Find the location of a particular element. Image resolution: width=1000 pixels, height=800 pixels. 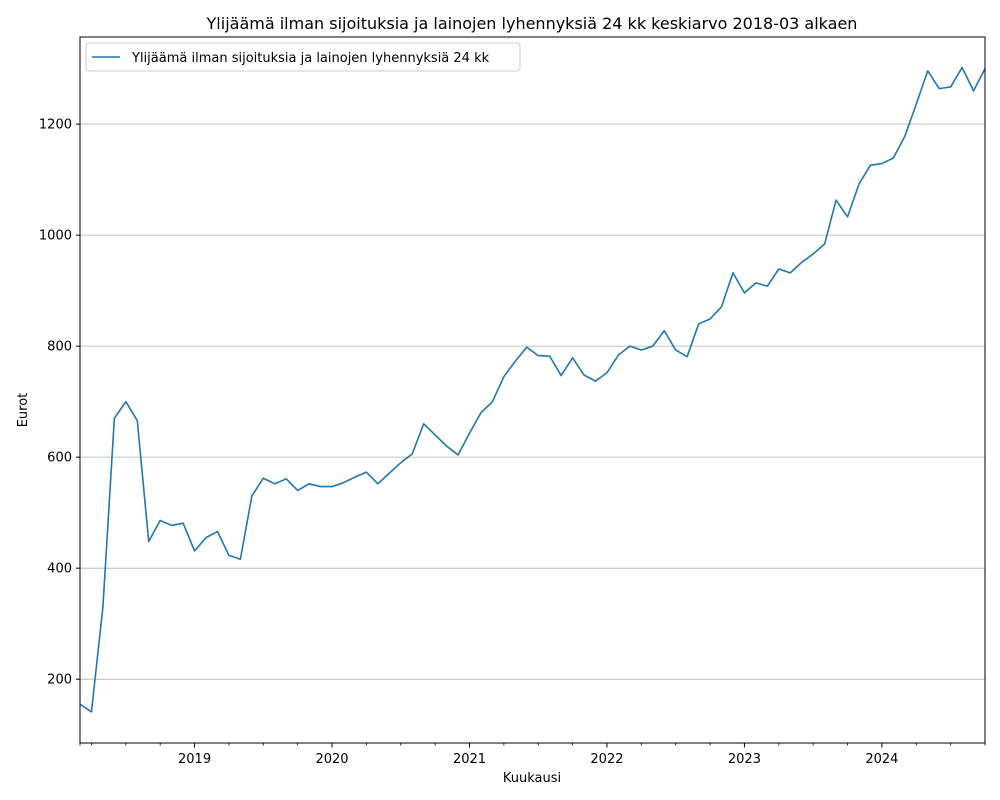

x-axis-label: Kuukausi is located at coordinates (532, 778).